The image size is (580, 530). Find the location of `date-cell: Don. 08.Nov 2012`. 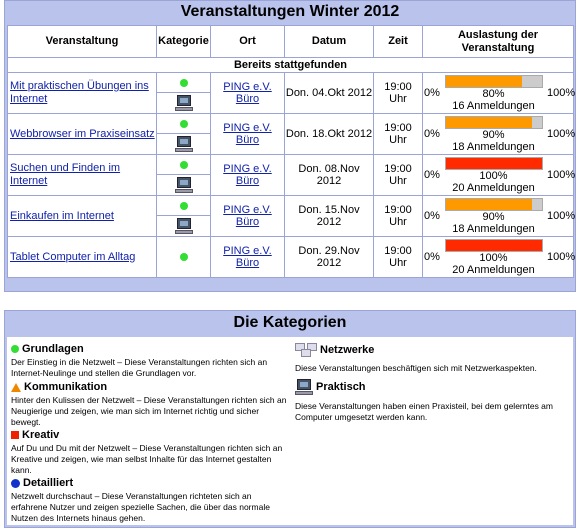

date-cell: Don. 08.Nov 2012 is located at coordinates (329, 175).